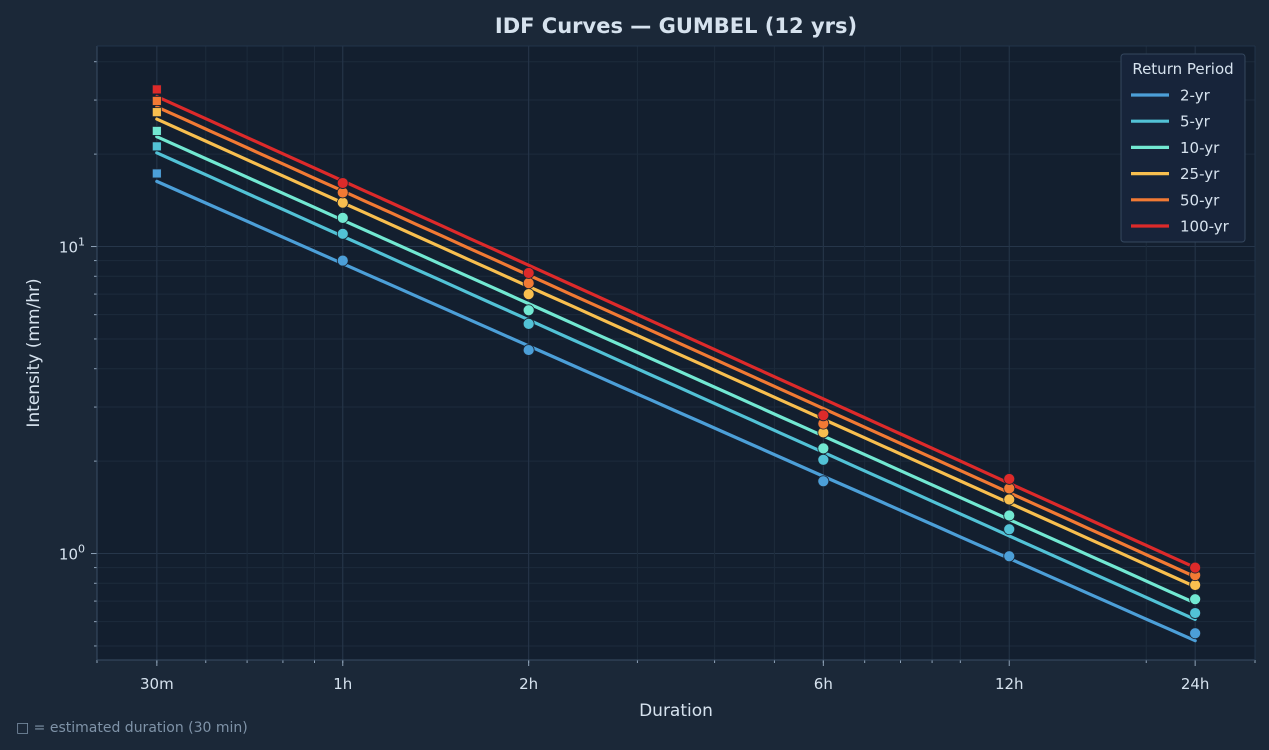 This screenshot has width=1269, height=750. I want to click on x-tick-label: 1h, so click(342, 684).